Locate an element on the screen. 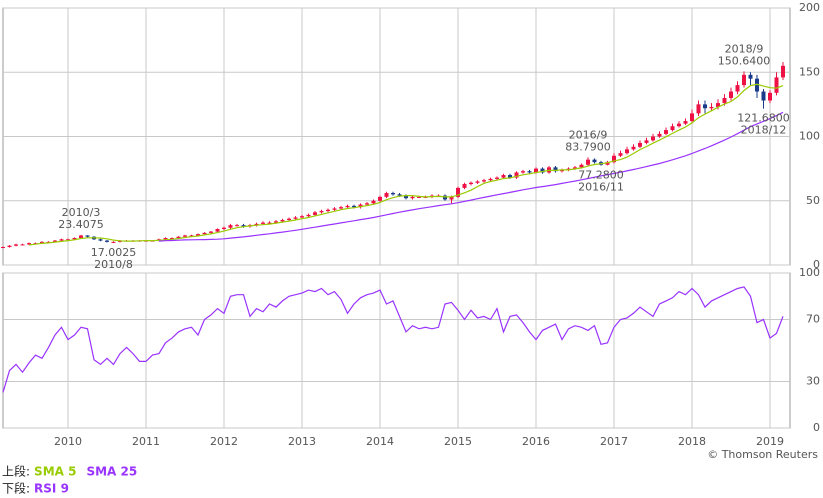  credit: © Thomson Reuters is located at coordinates (762, 454).